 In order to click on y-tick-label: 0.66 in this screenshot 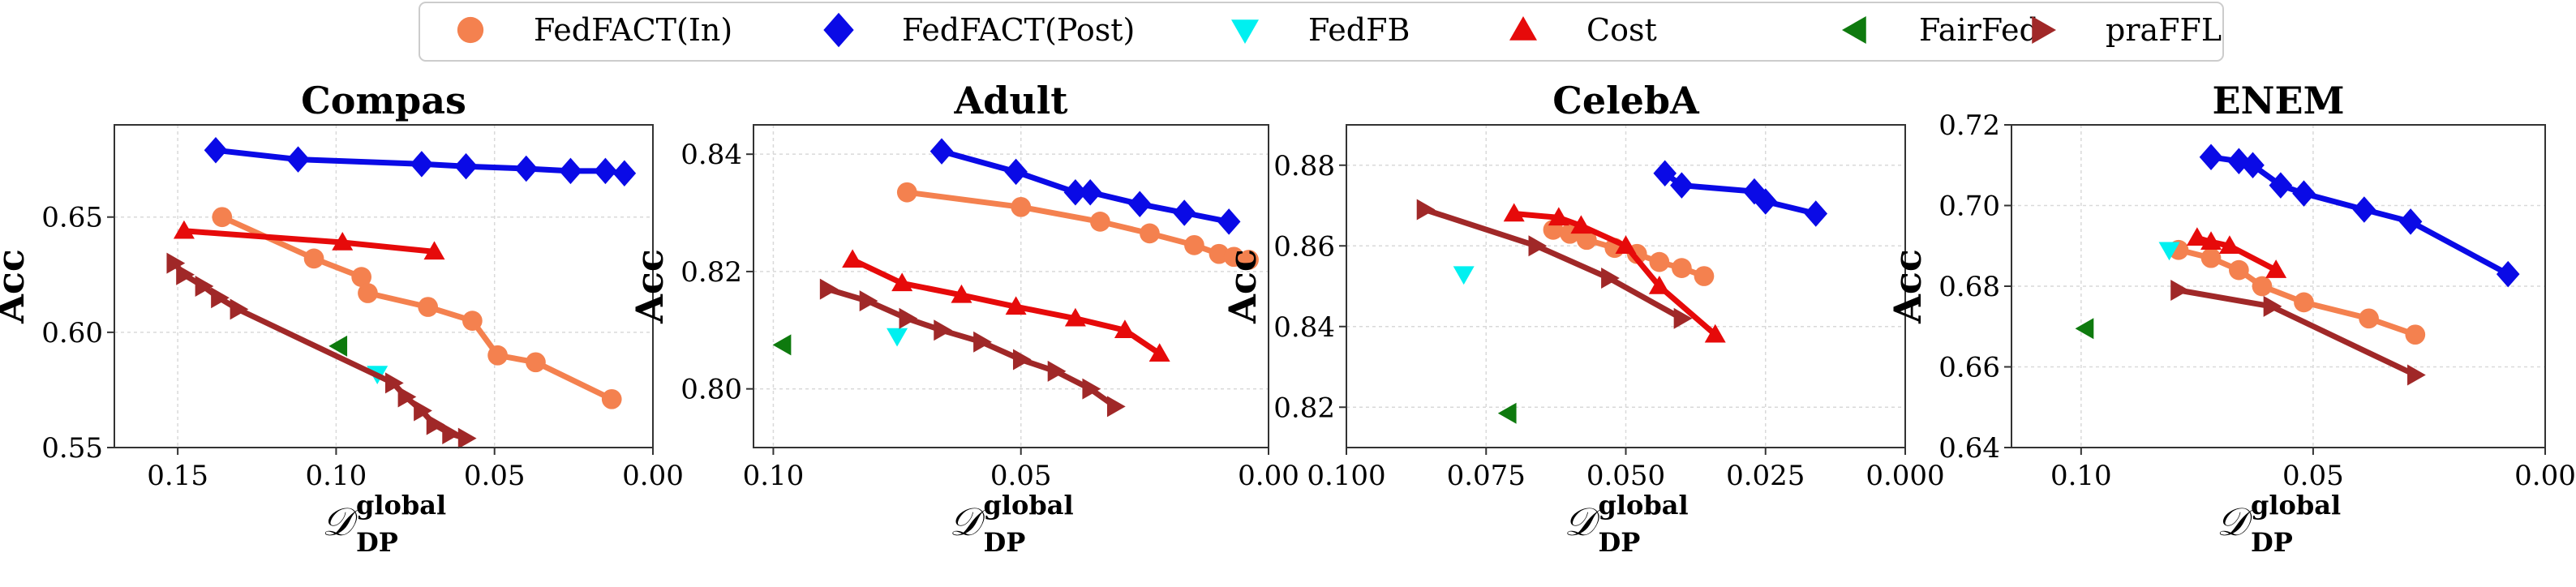, I will do `click(1969, 368)`.